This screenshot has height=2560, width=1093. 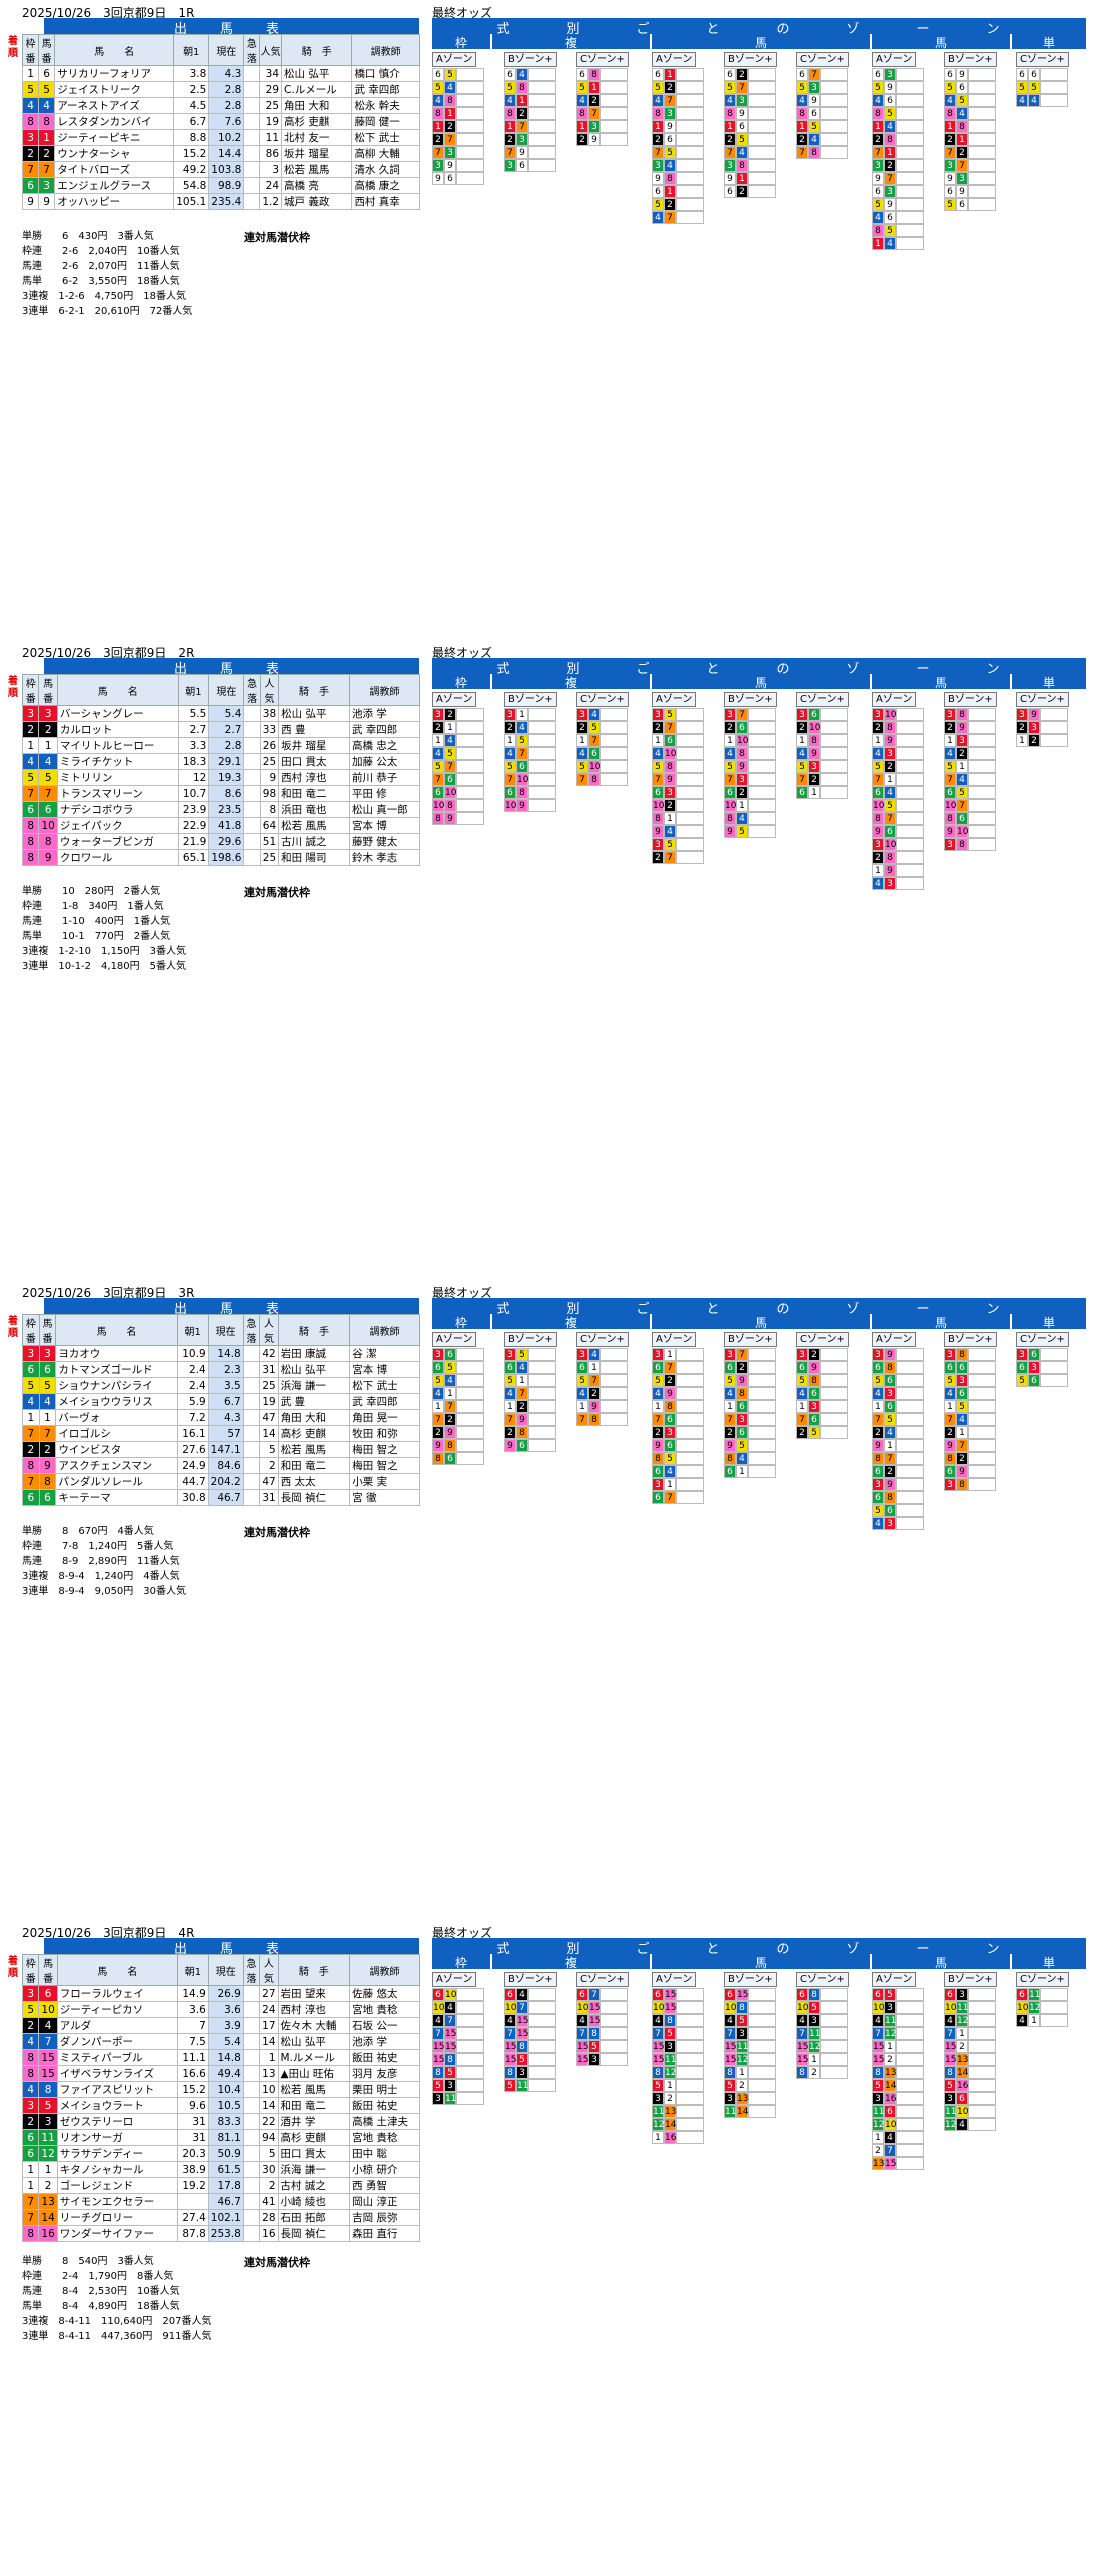 What do you see at coordinates (220, 2201) in the screenshot?
I see `table-row: 7 13 サイモンエクセラー 46.7 41 小崎 綾也 岡山 淳正` at bounding box center [220, 2201].